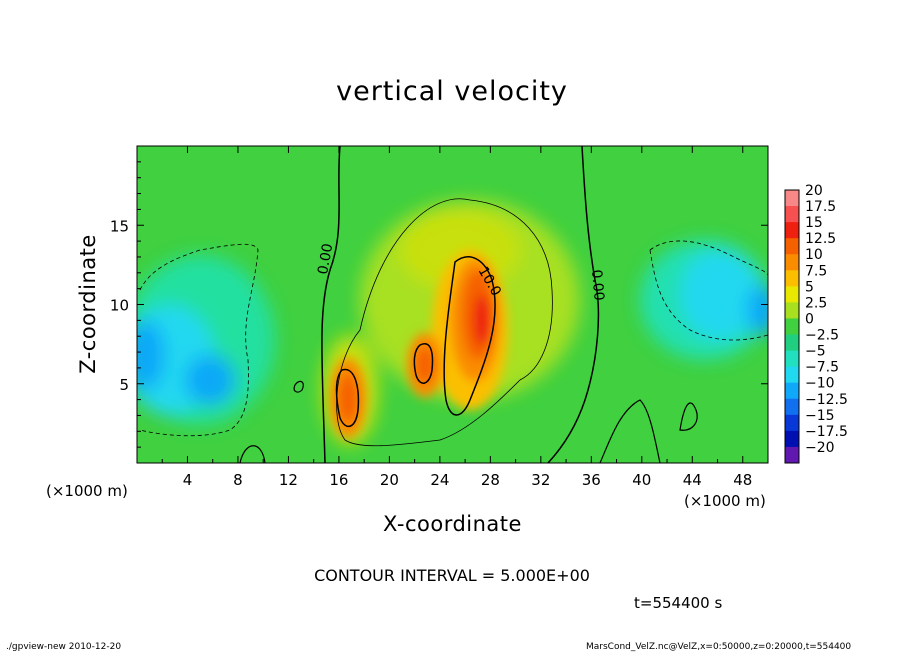 Image resolution: width=904 pixels, height=654 pixels. I want to click on x-tick-label-9: 40, so click(641, 480).